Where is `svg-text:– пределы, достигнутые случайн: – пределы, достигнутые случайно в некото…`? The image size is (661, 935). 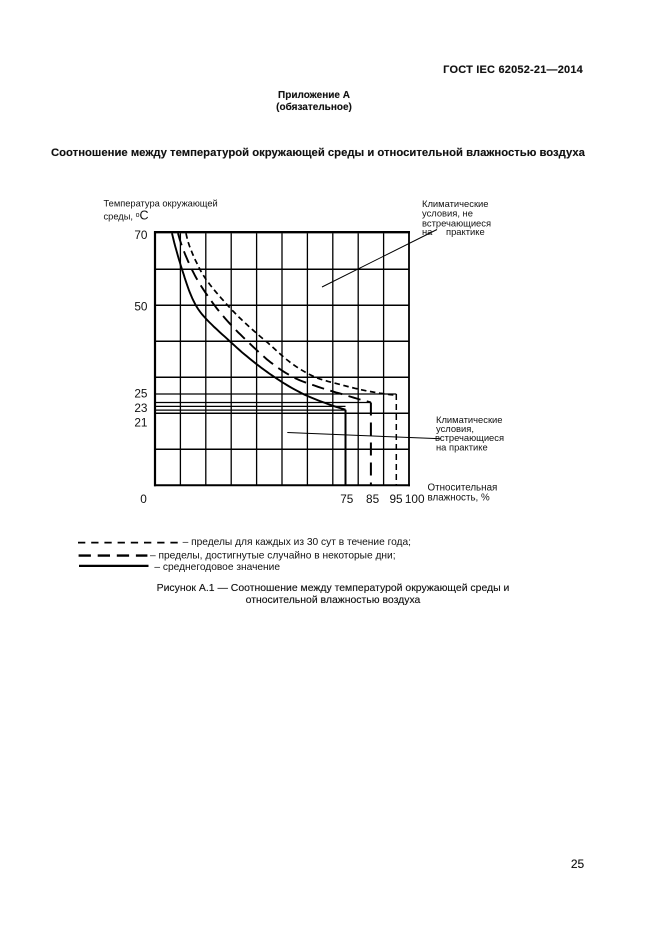
svg-text:– пределы, достигнутые случайн: – пределы, достигнутые случайно в некото… is located at coordinates (273, 556).